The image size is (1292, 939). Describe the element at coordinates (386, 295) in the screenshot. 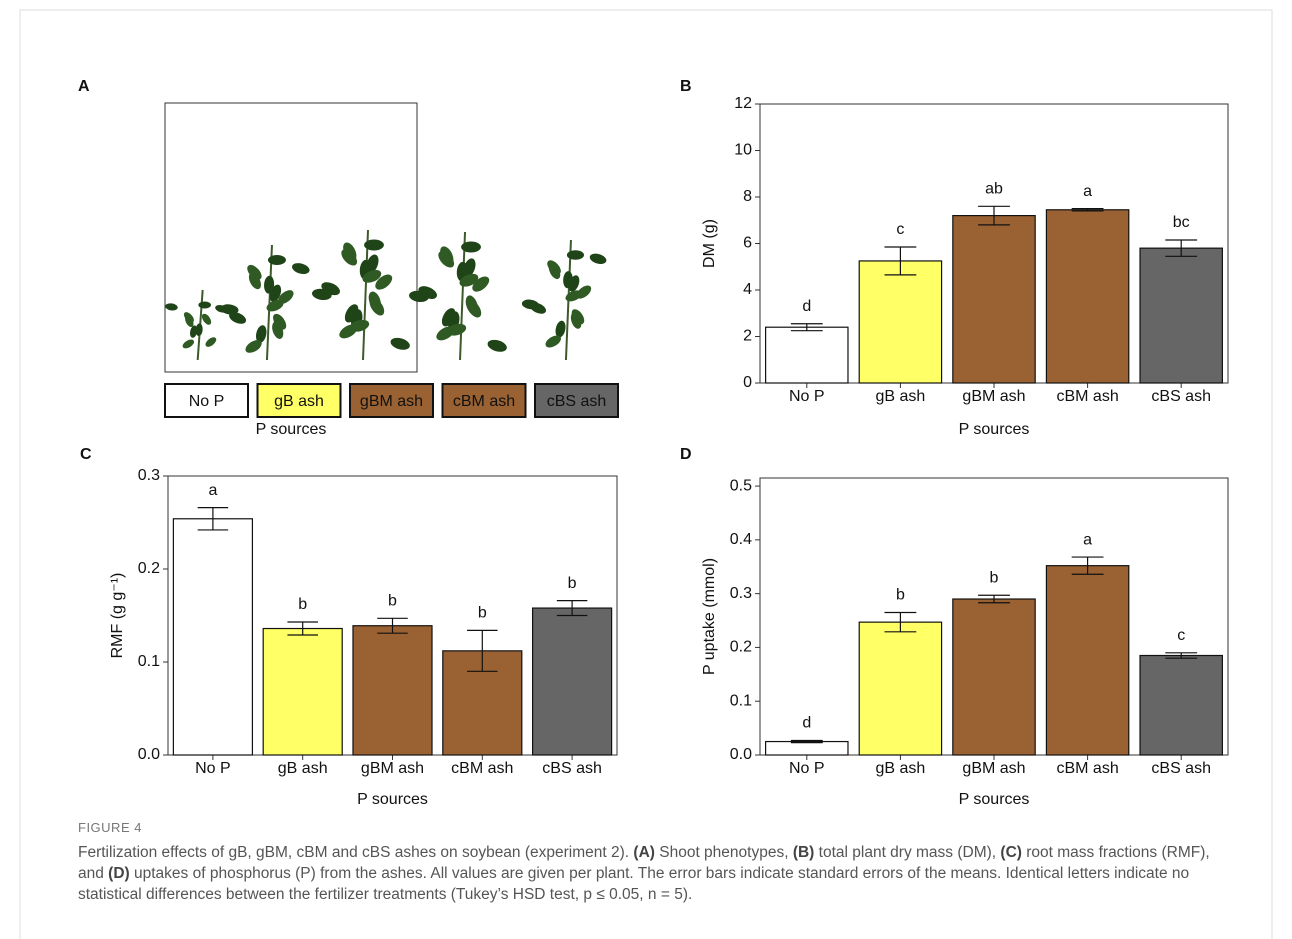

I see `plants` at that location.